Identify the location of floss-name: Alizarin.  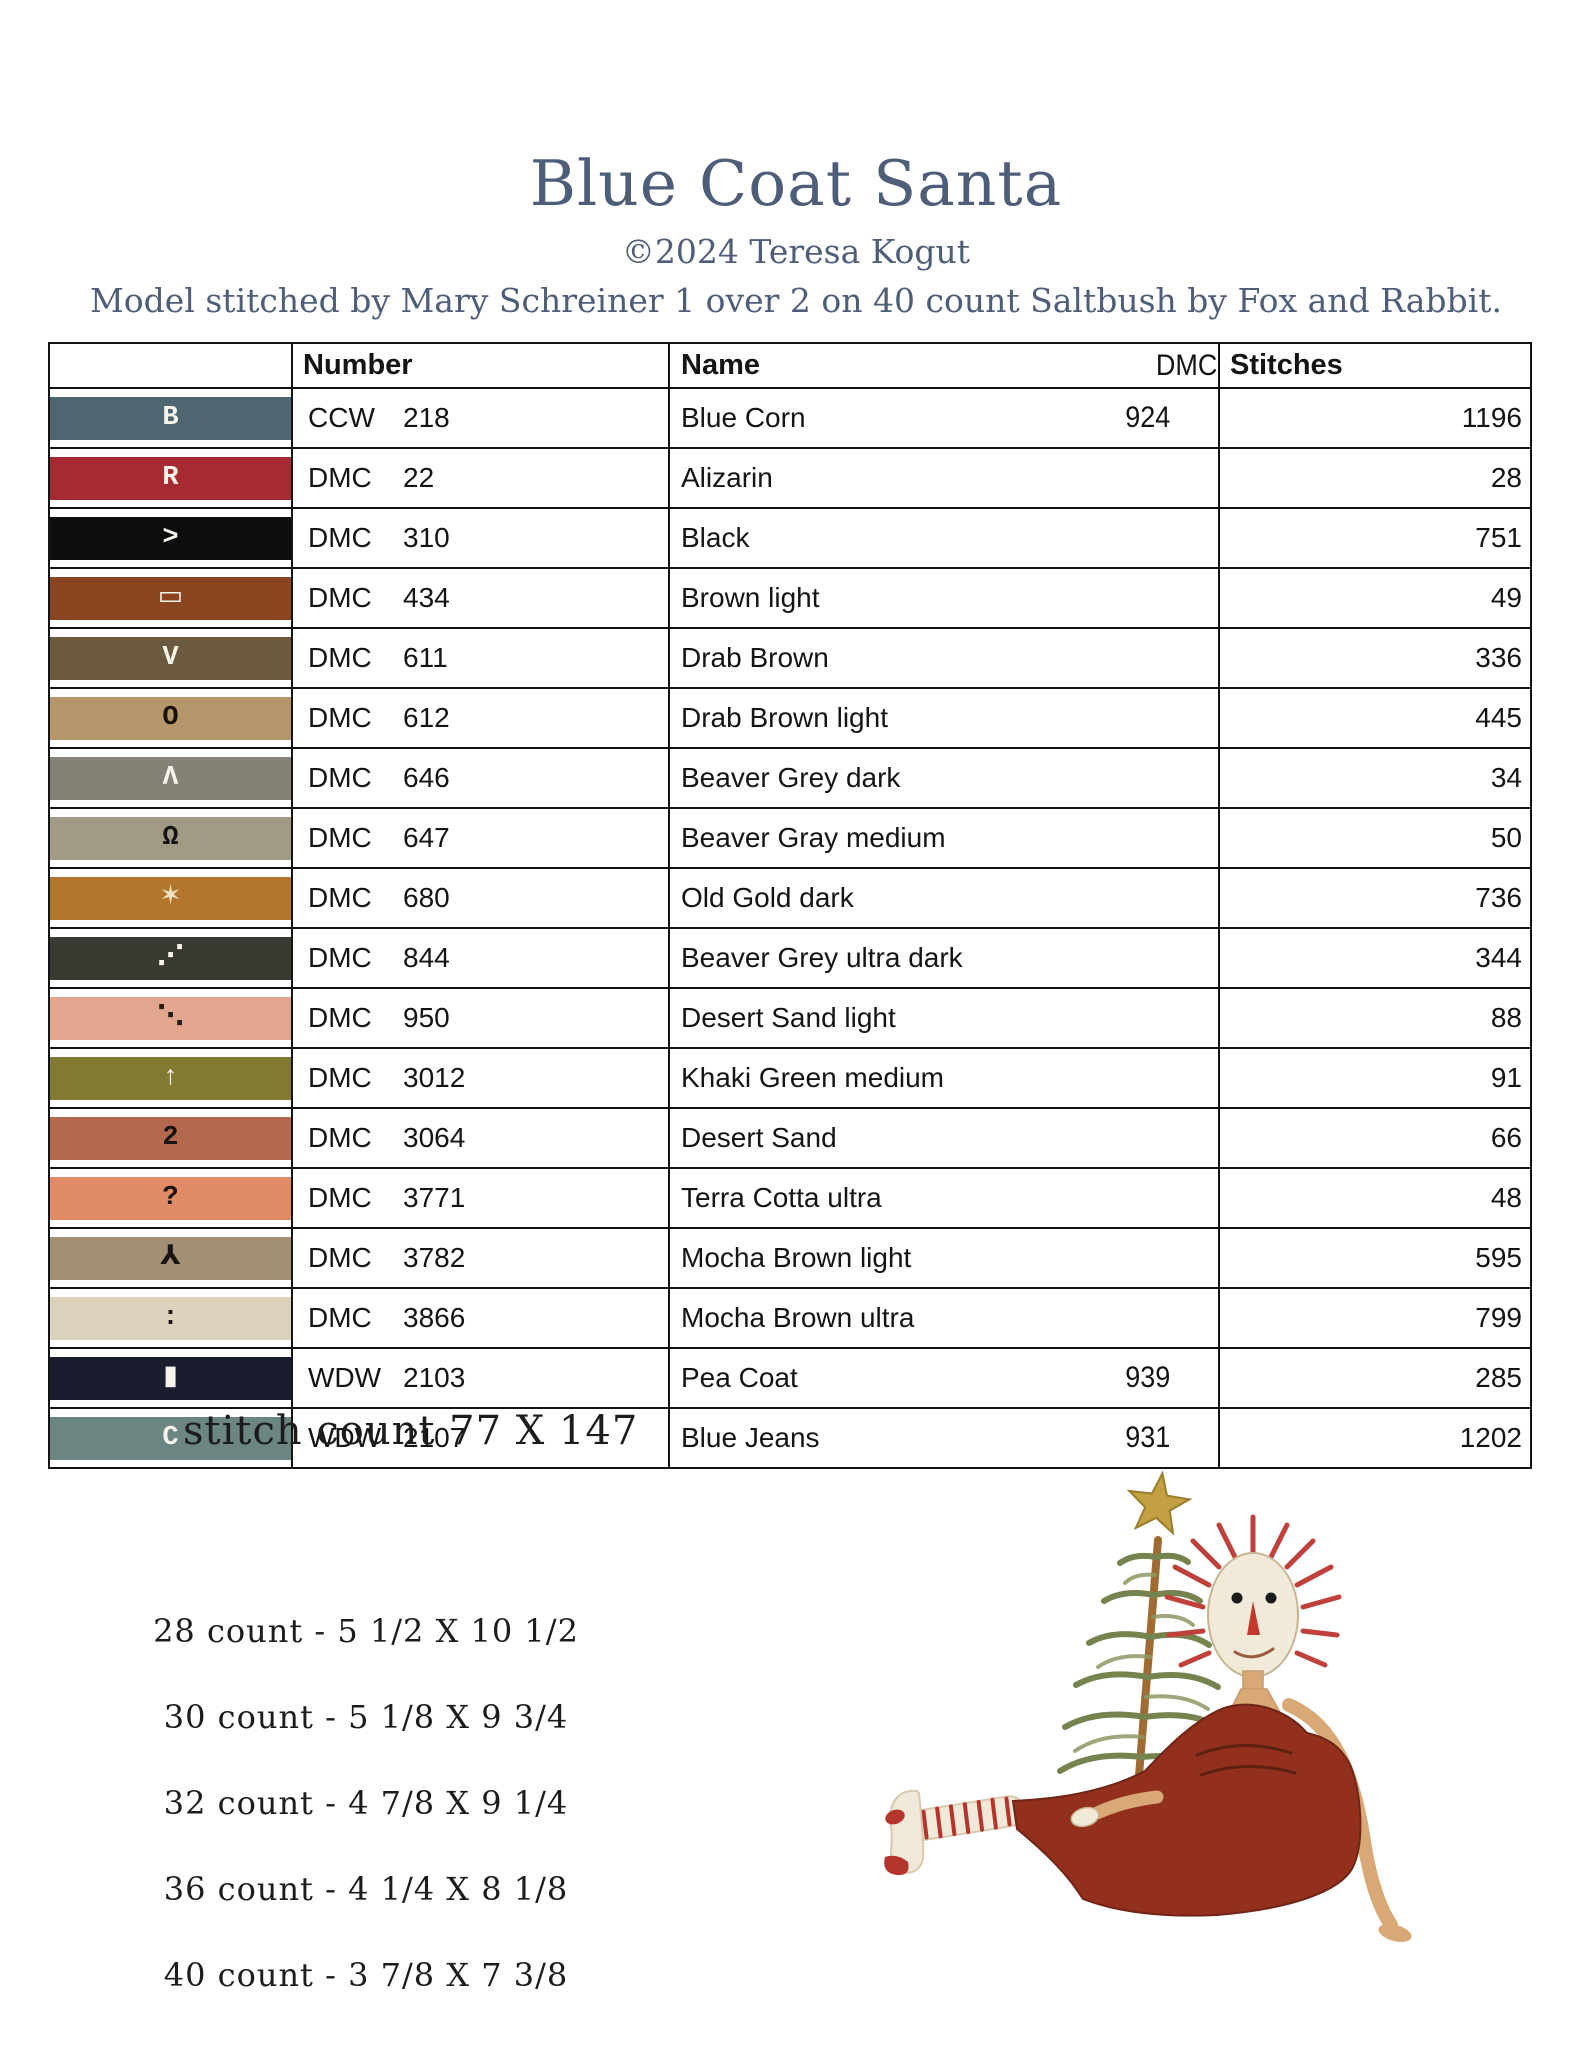
(727, 477).